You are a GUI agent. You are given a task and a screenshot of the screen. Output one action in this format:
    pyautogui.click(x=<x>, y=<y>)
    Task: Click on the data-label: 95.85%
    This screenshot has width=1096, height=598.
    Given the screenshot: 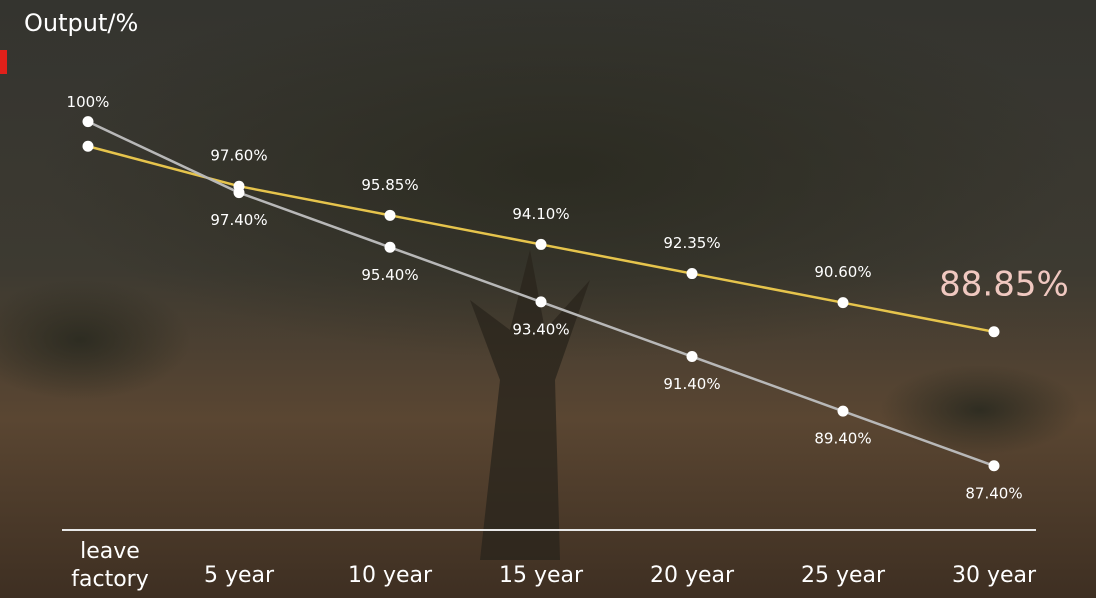 What is the action you would take?
    pyautogui.click(x=389, y=185)
    